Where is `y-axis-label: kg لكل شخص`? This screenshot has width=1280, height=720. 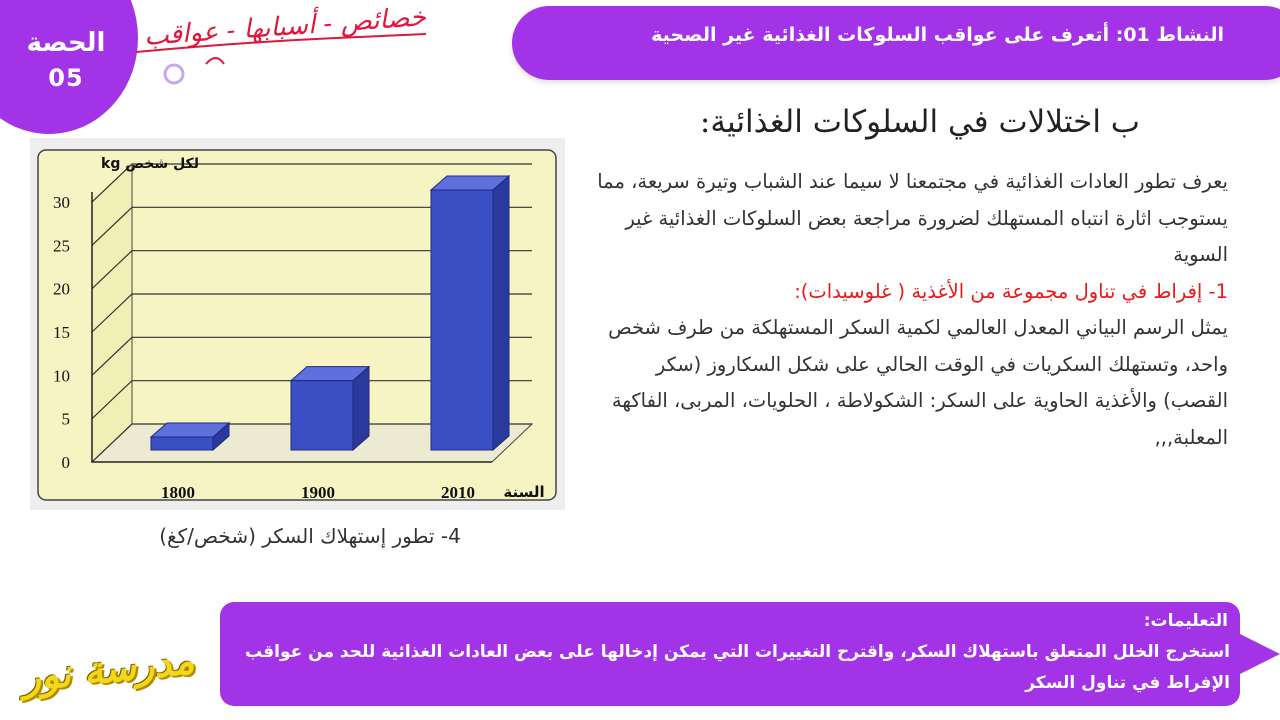
y-axis-label: kg لكل شخص is located at coordinates (150, 164).